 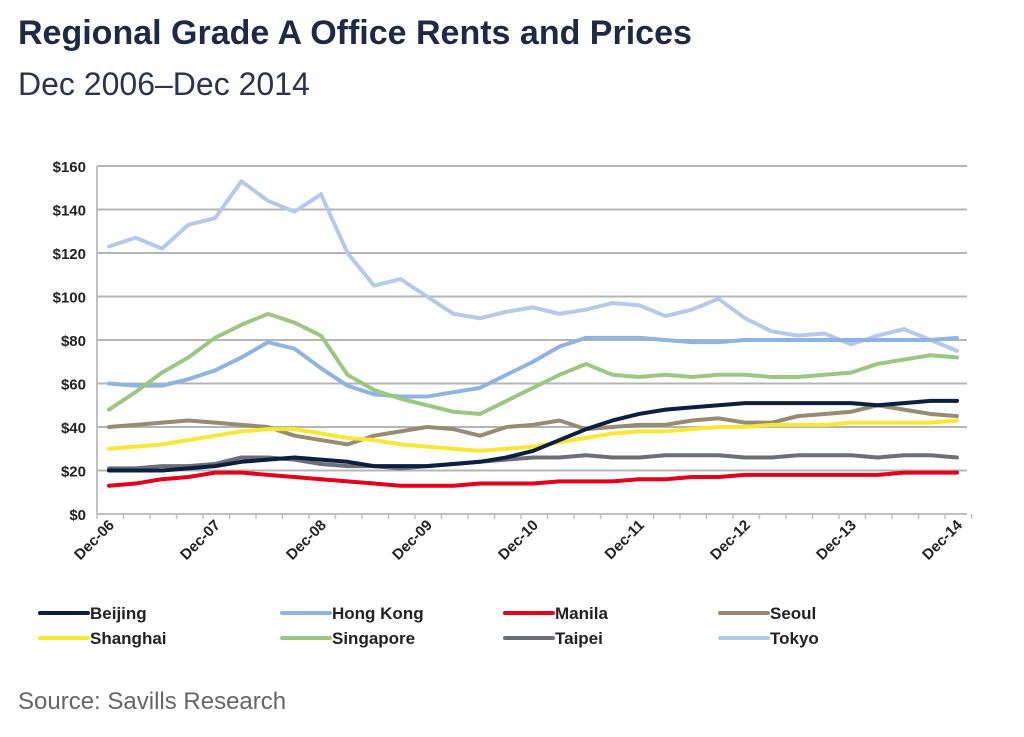 What do you see at coordinates (794, 638) in the screenshot?
I see `legend-label-tokyo: Tokyo` at bounding box center [794, 638].